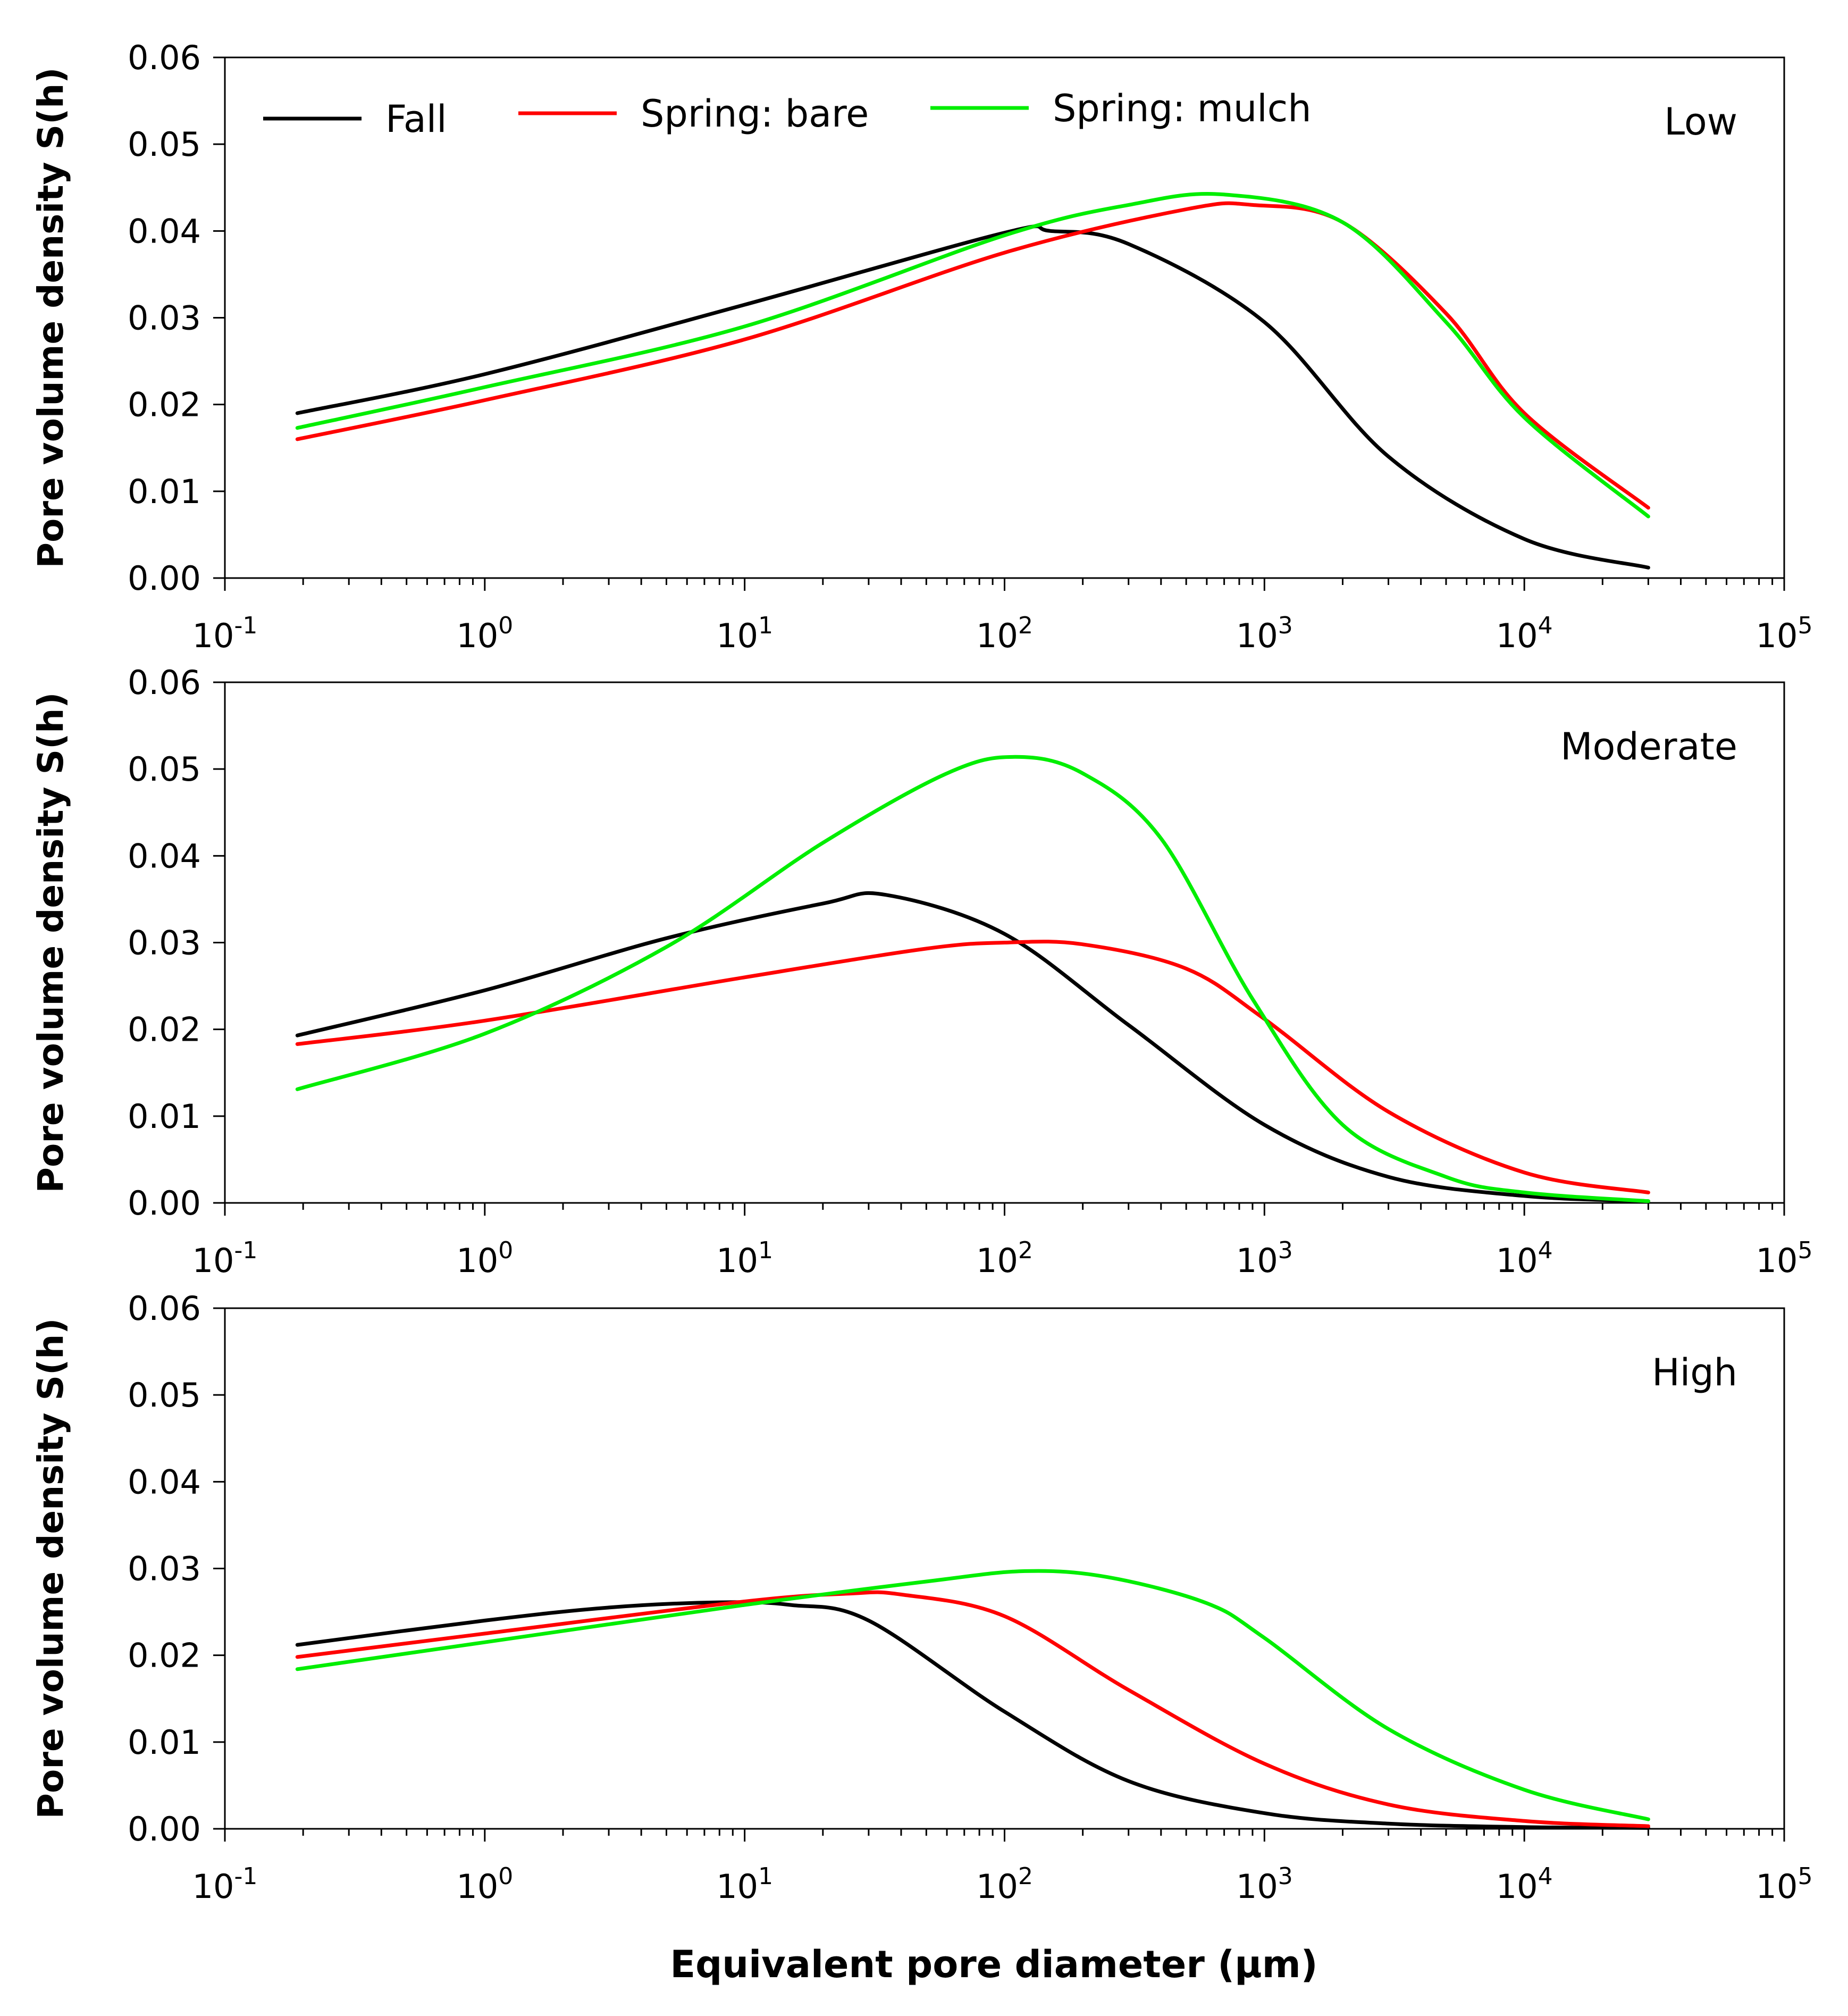 The height and width of the screenshot is (2016, 1848). What do you see at coordinates (755, 114) in the screenshot?
I see `legend-label: Spring: bare` at bounding box center [755, 114].